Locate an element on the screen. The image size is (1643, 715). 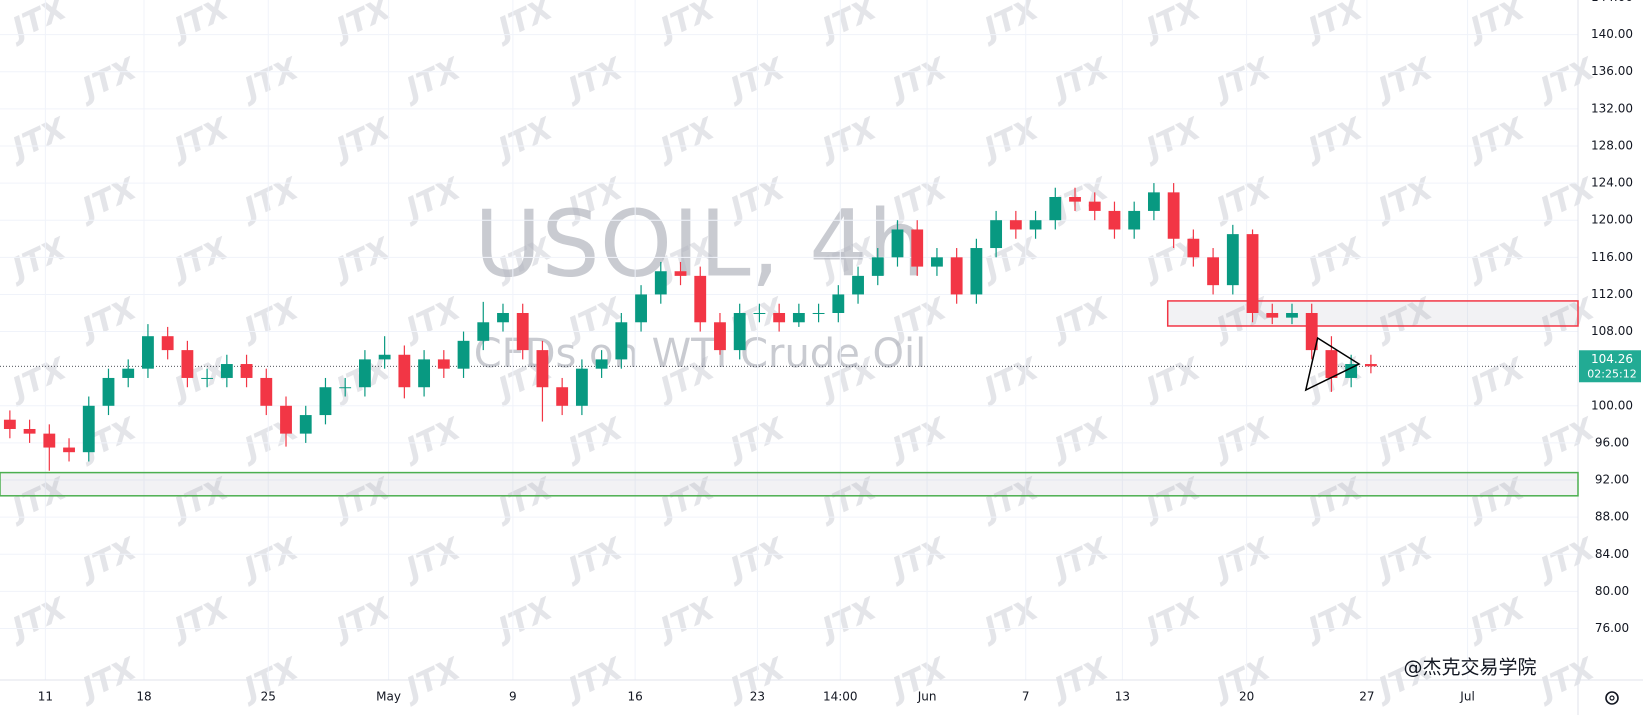
y-tick-label: 92.00 is located at coordinates (1612, 480).